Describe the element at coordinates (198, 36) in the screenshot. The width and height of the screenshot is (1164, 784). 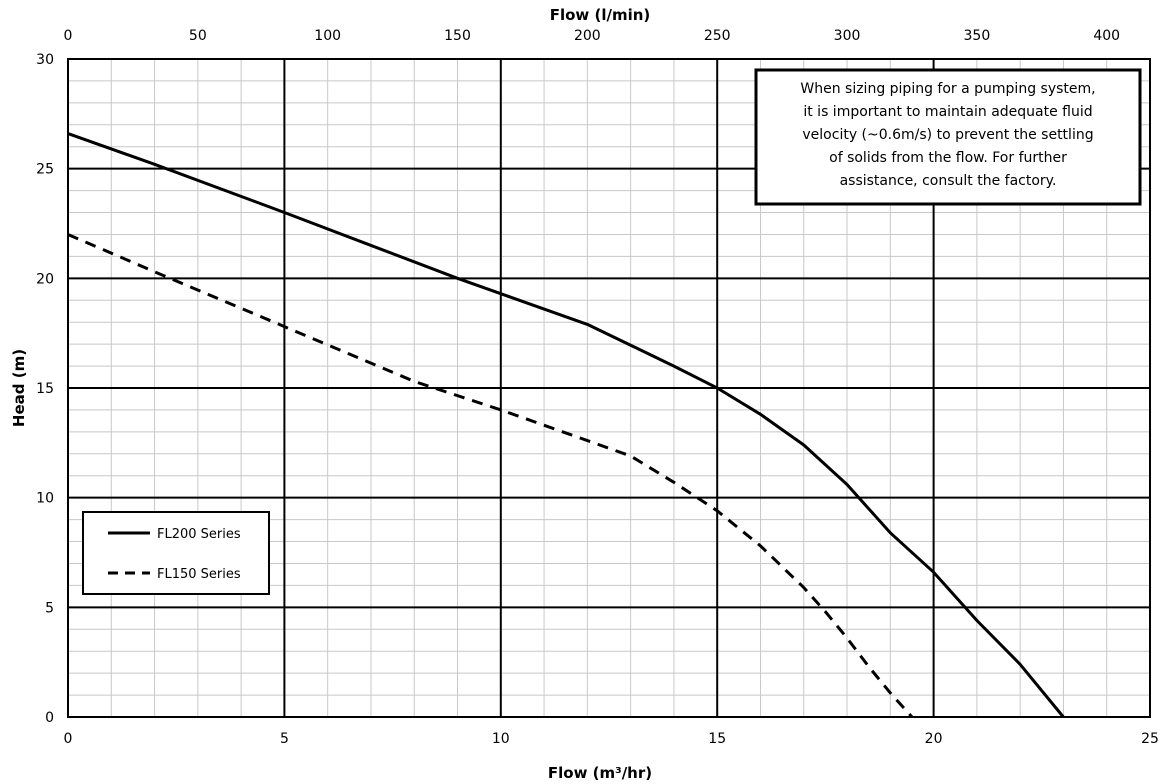
I see `top-tick-label: 50` at that location.